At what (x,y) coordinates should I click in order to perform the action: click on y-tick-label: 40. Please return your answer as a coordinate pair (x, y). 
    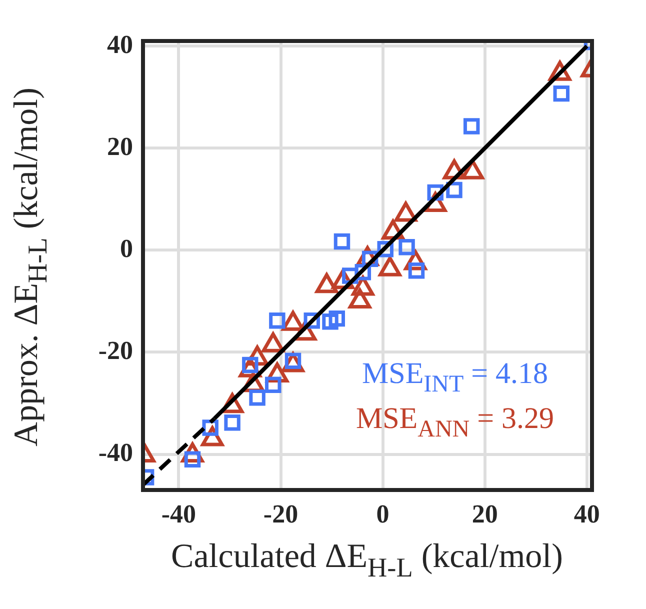
    Looking at the image, I should click on (120, 44).